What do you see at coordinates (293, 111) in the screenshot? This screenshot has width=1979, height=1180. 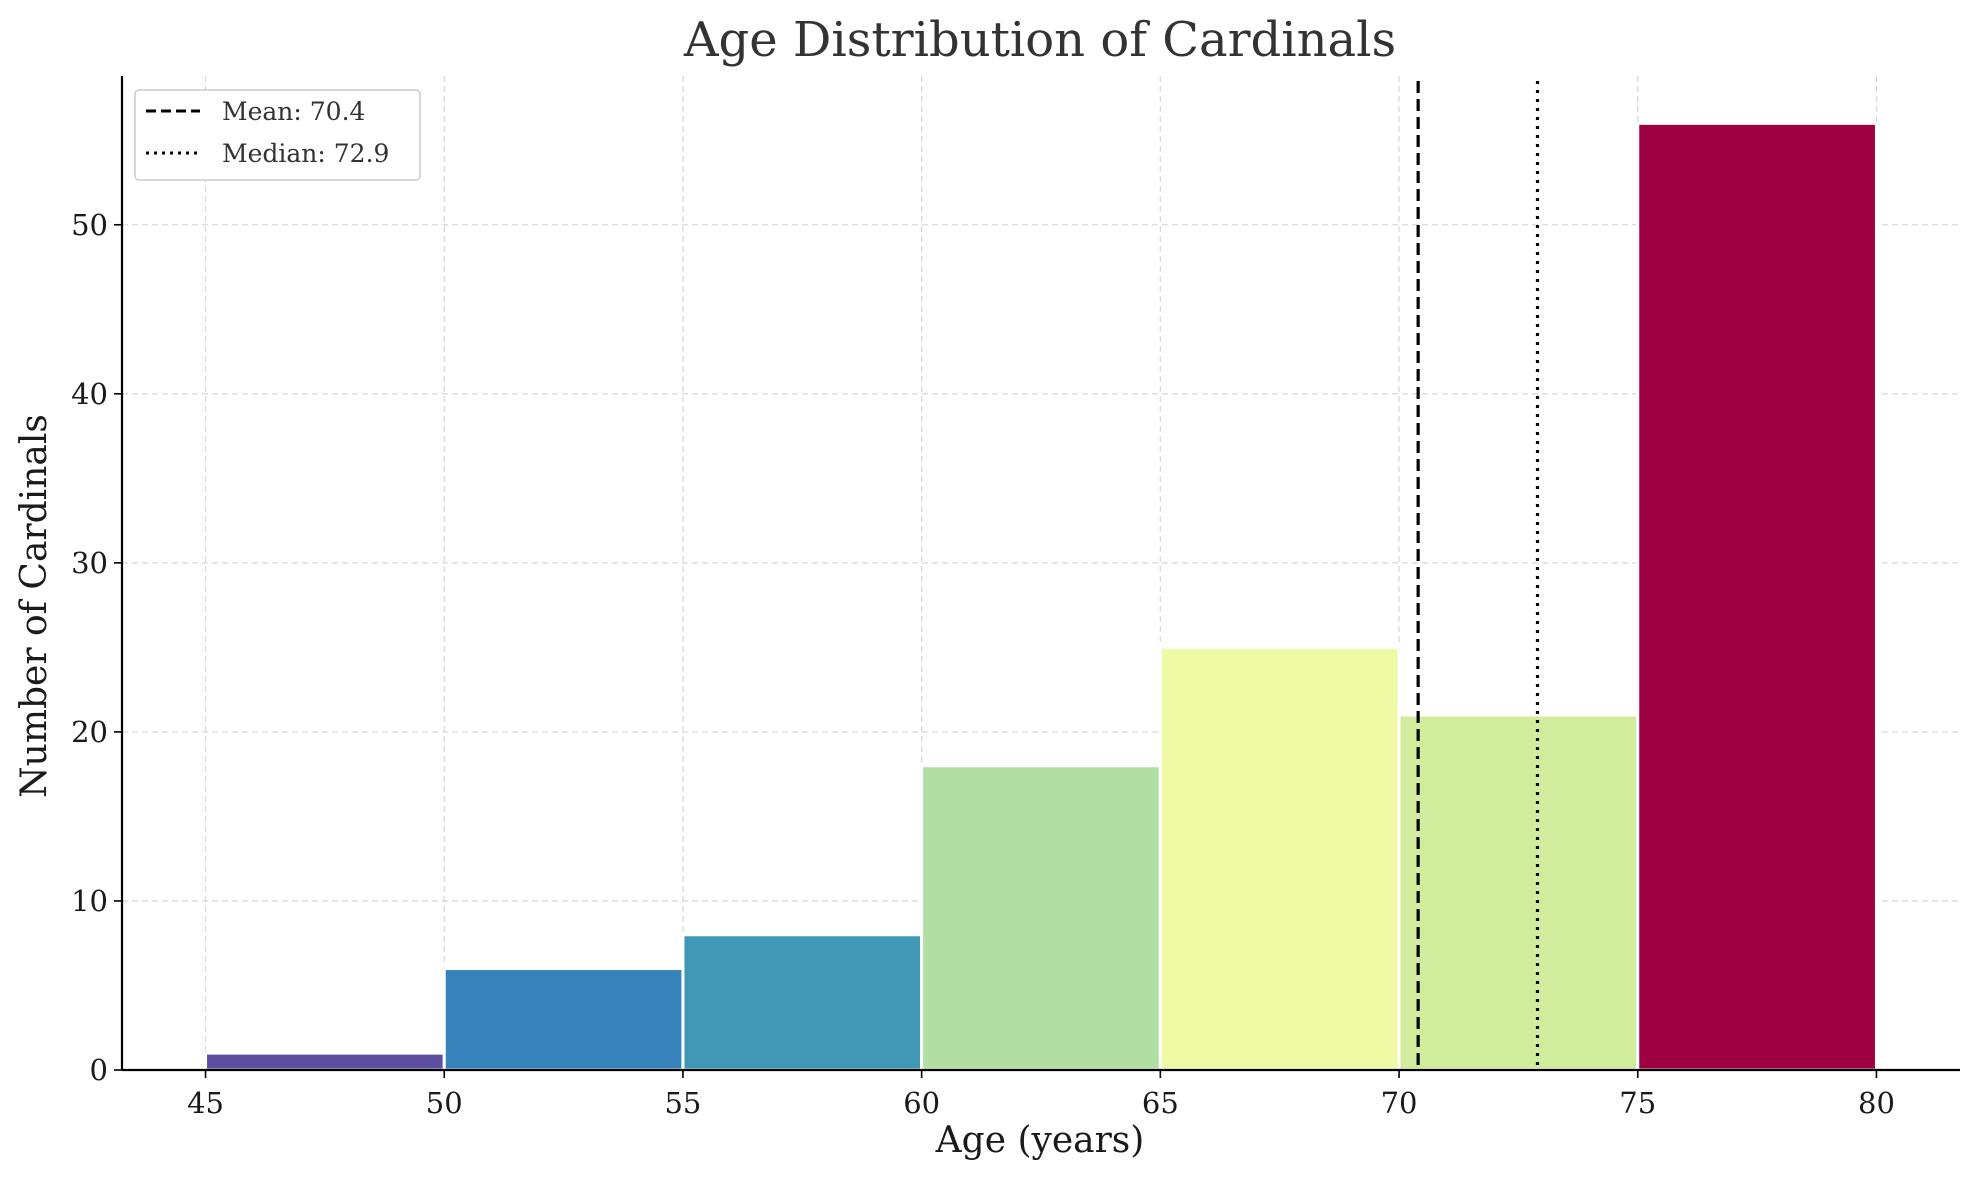 I see `legend-mean-label: Mean: 70.4` at bounding box center [293, 111].